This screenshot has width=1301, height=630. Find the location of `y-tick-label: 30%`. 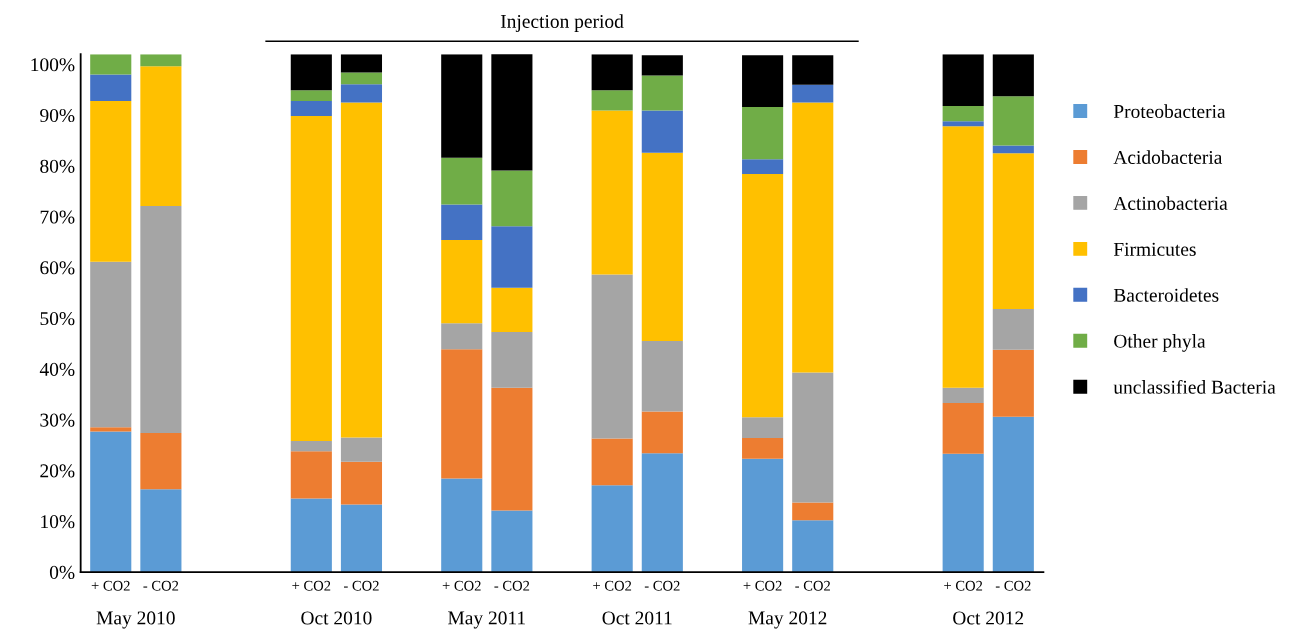

y-tick-label: 30% is located at coordinates (57, 420).